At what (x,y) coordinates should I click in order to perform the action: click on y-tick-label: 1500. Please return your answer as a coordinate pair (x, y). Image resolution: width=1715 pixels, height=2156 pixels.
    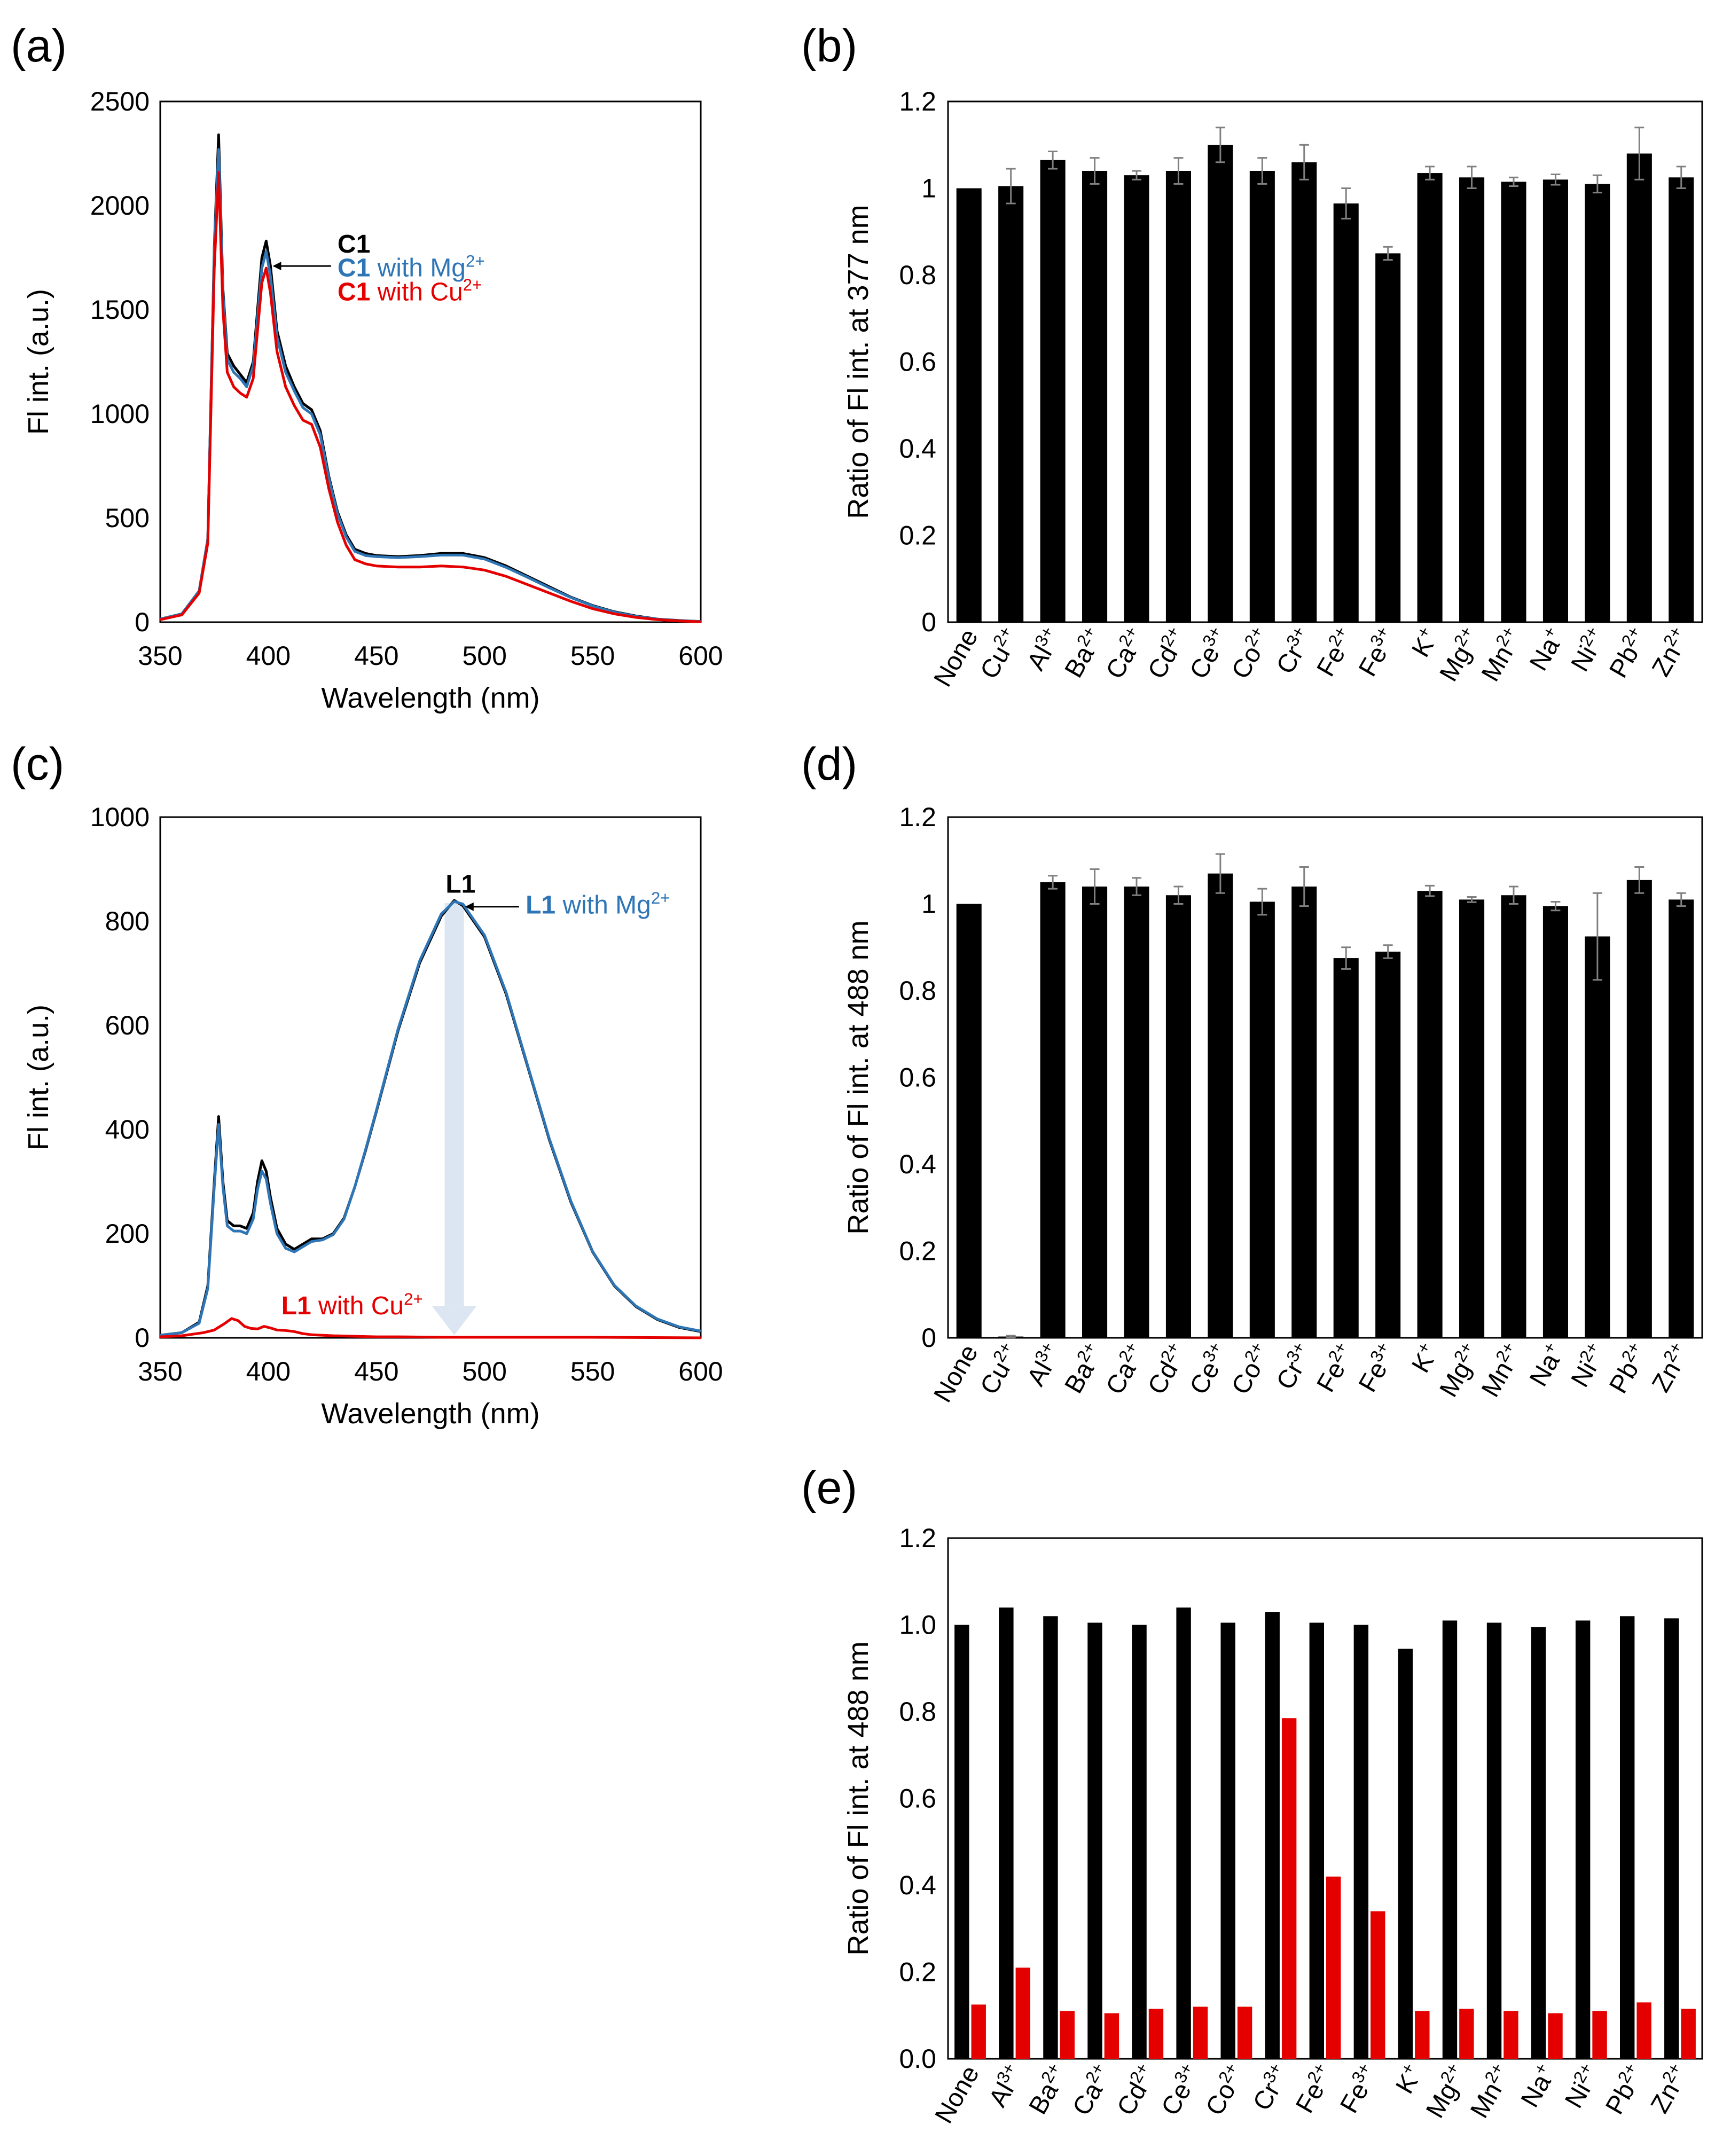
    Looking at the image, I should click on (120, 310).